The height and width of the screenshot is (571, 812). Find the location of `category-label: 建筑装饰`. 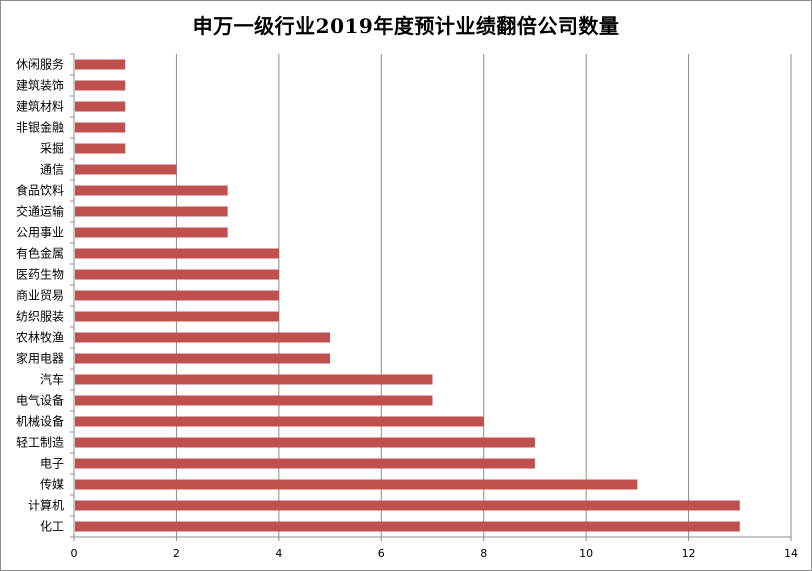

category-label: 建筑装饰 is located at coordinates (40, 85).